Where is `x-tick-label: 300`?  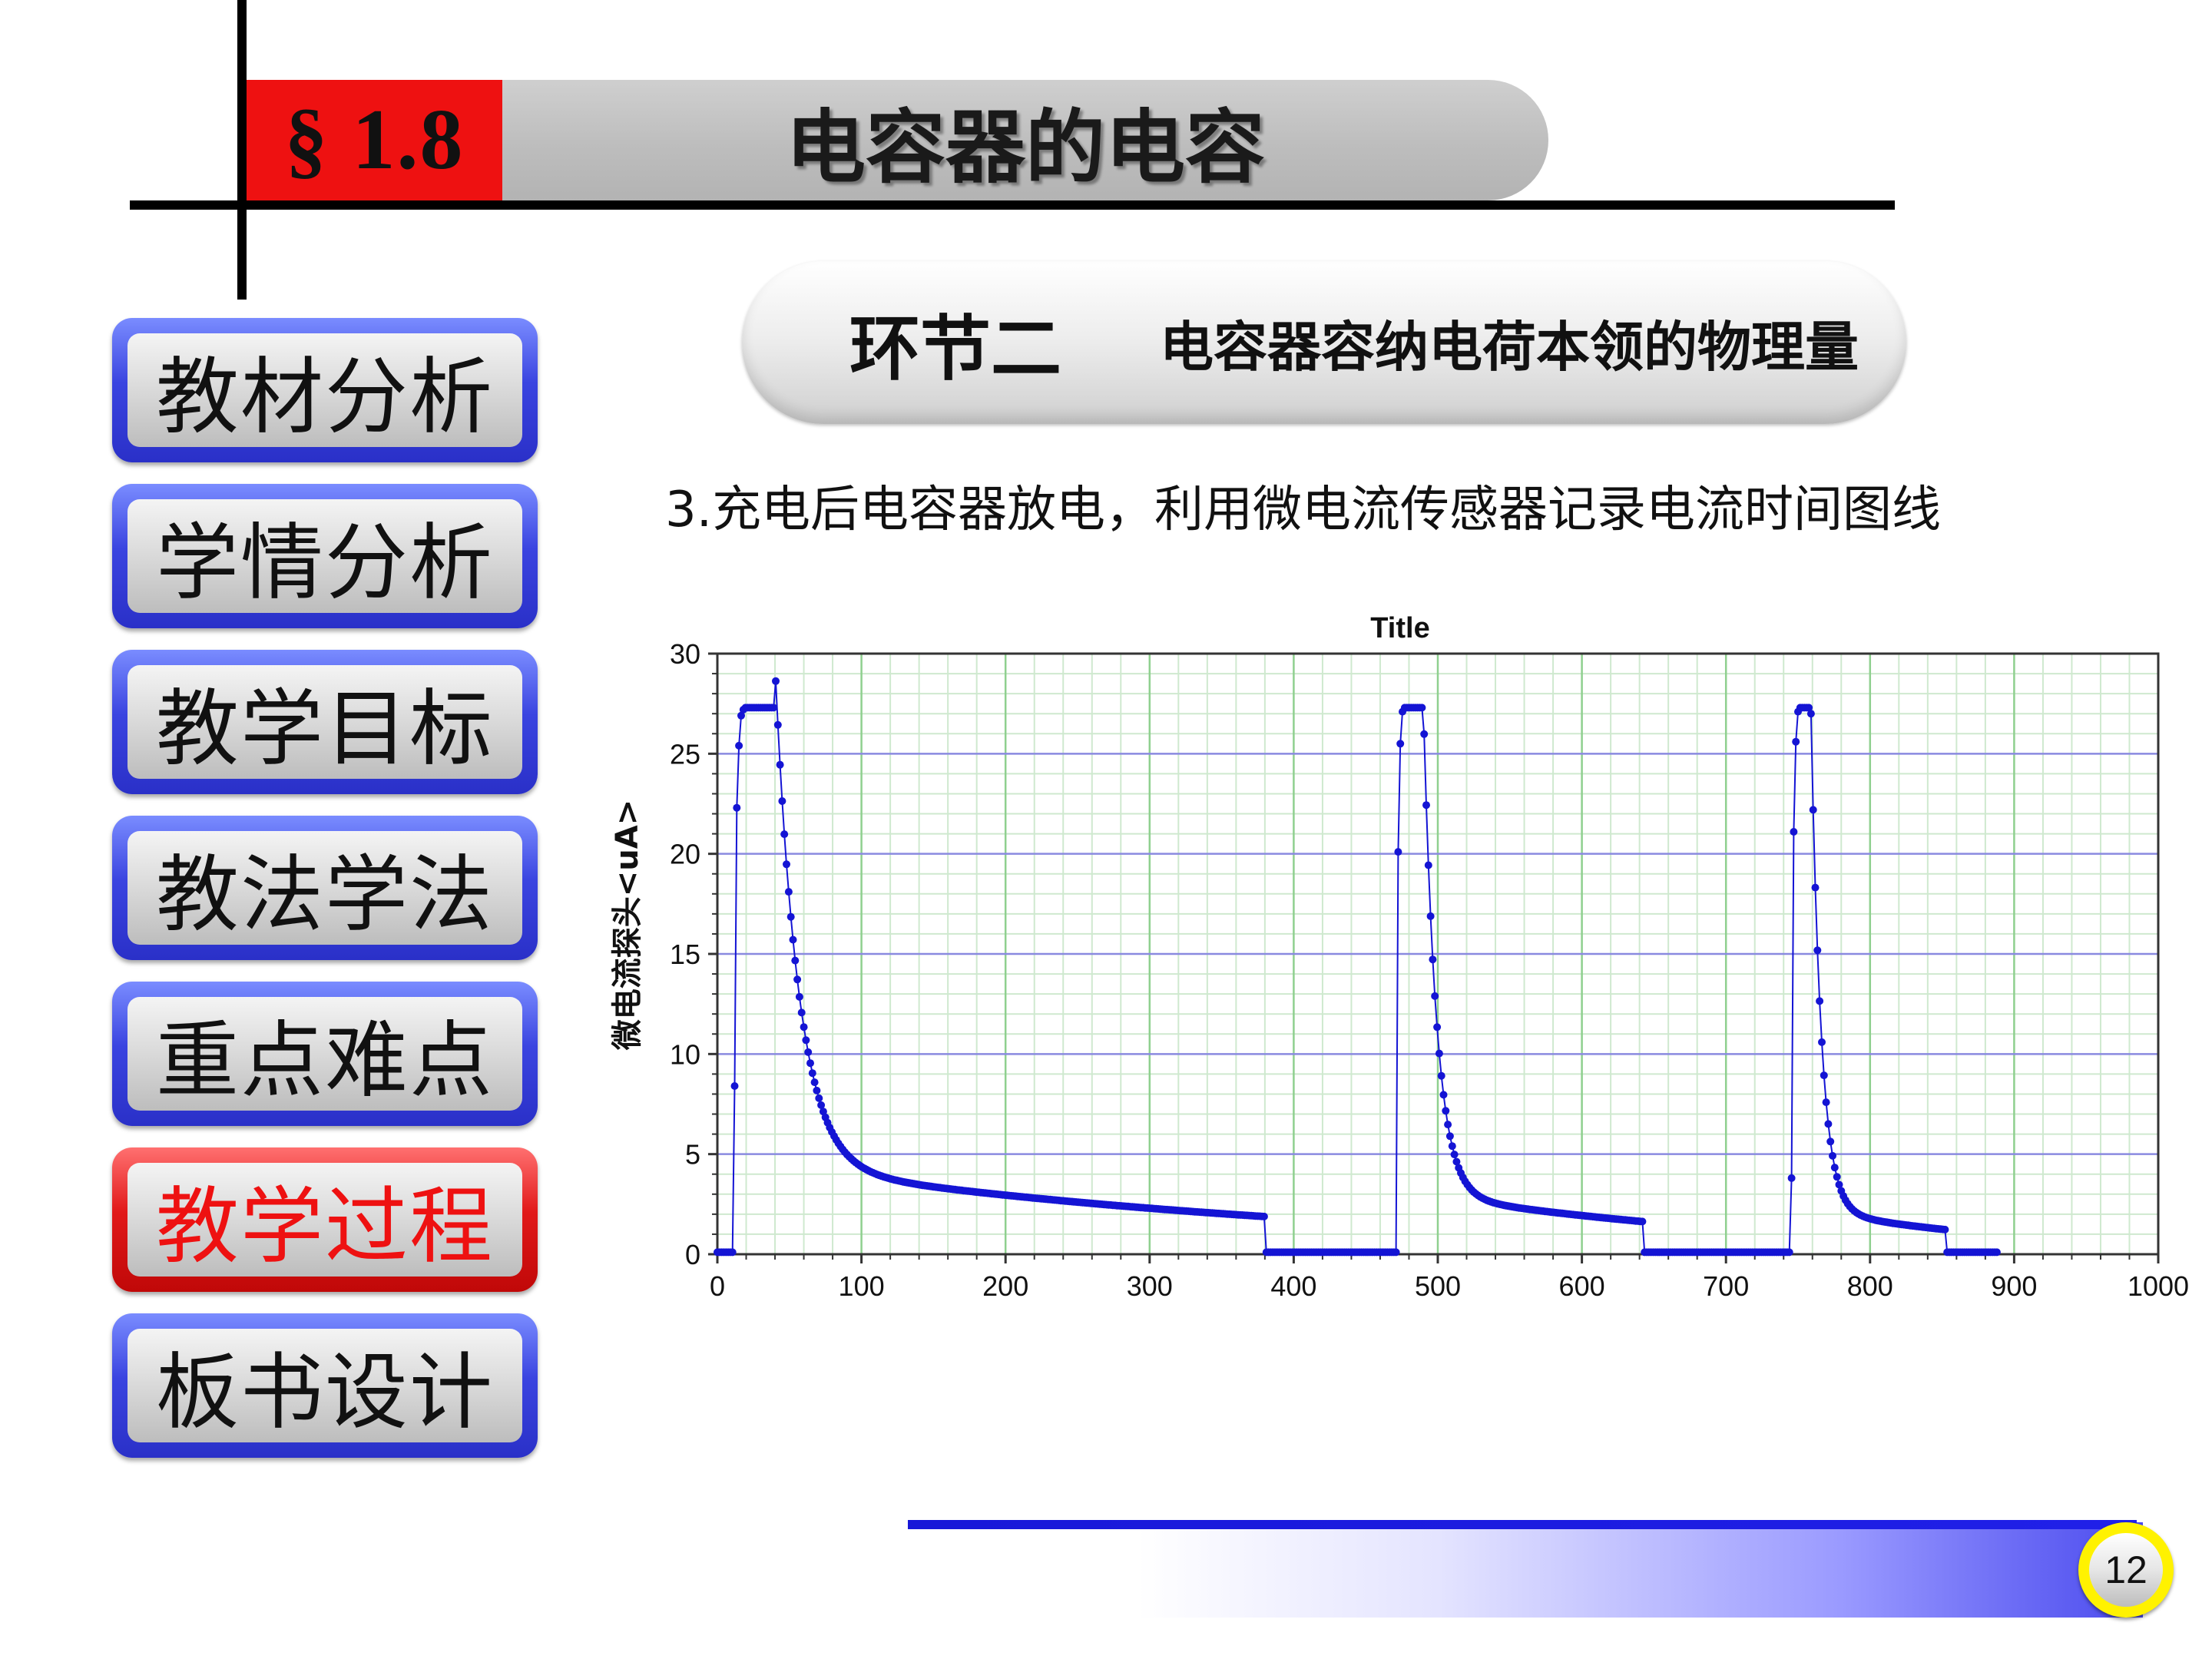
x-tick-label: 300 is located at coordinates (1150, 1286).